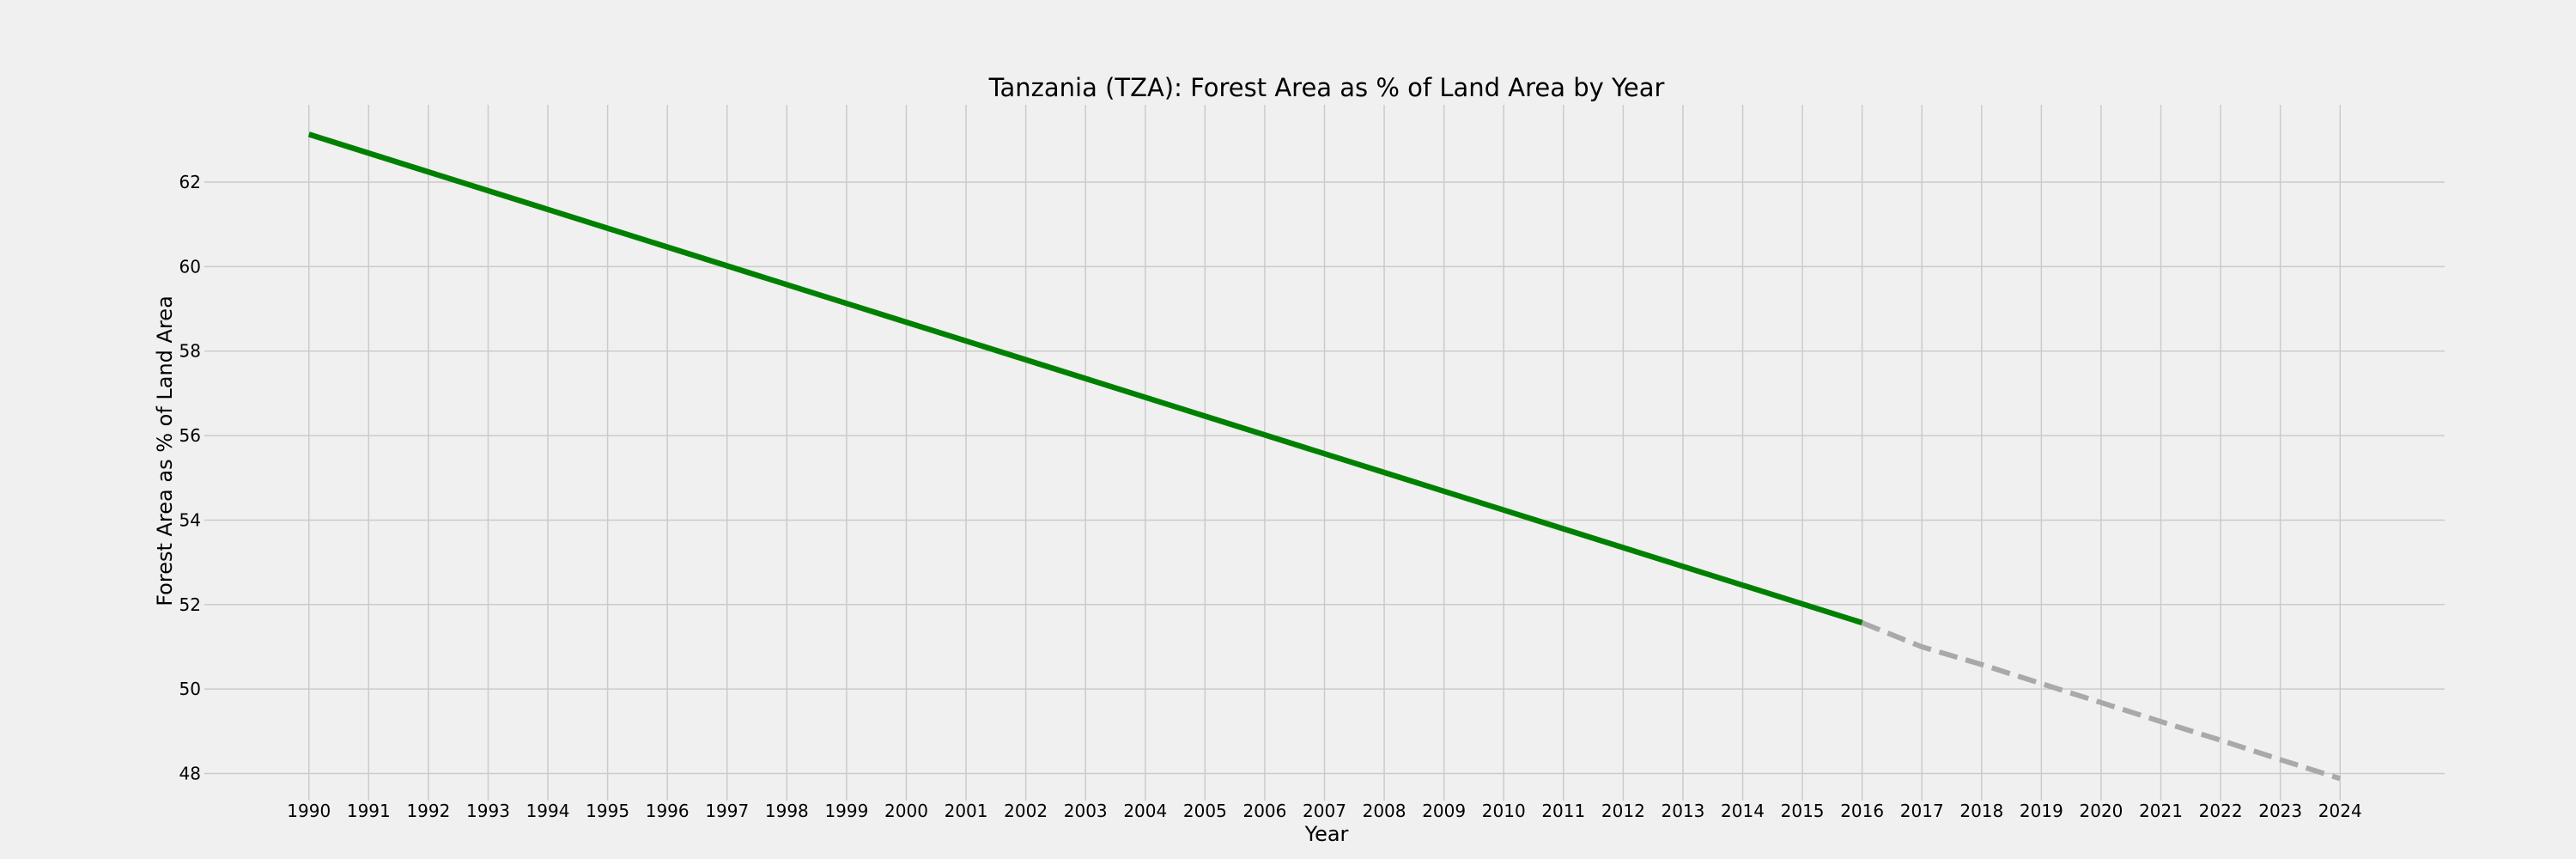  Describe the element at coordinates (190, 605) in the screenshot. I see `y-tick-label: 52` at that location.